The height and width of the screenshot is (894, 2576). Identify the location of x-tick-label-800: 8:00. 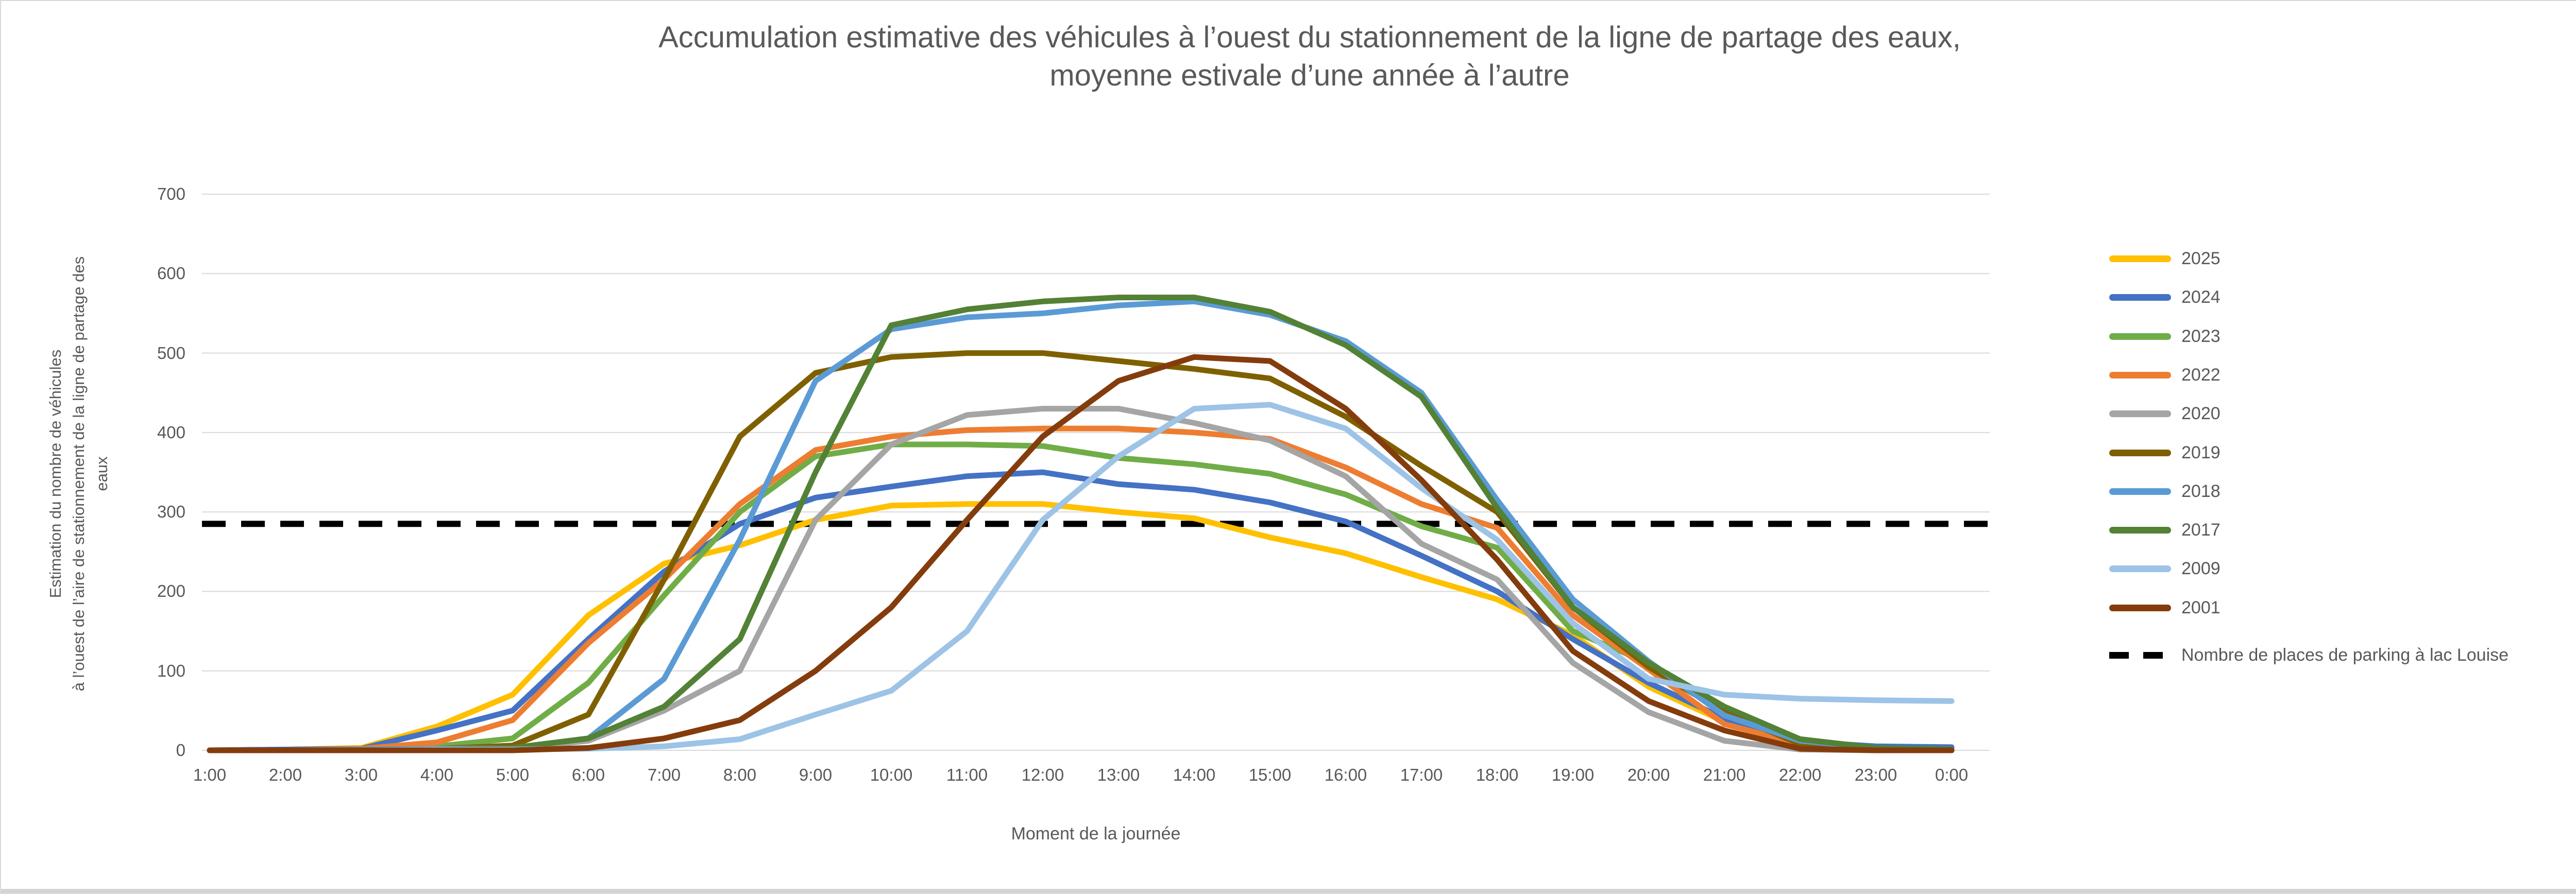
(740, 774).